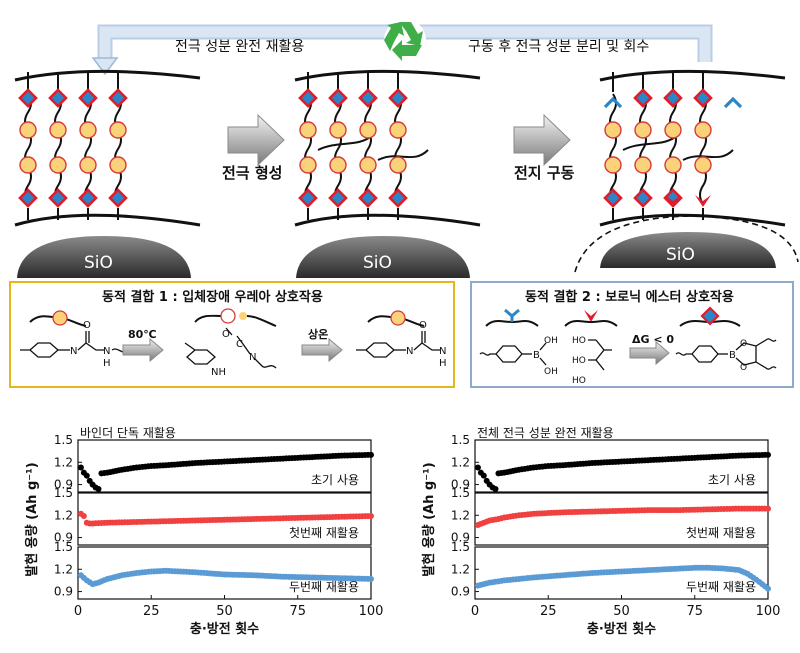 This screenshot has width=800, height=653. I want to click on condition-dg: ΔG < 0, so click(653, 339).